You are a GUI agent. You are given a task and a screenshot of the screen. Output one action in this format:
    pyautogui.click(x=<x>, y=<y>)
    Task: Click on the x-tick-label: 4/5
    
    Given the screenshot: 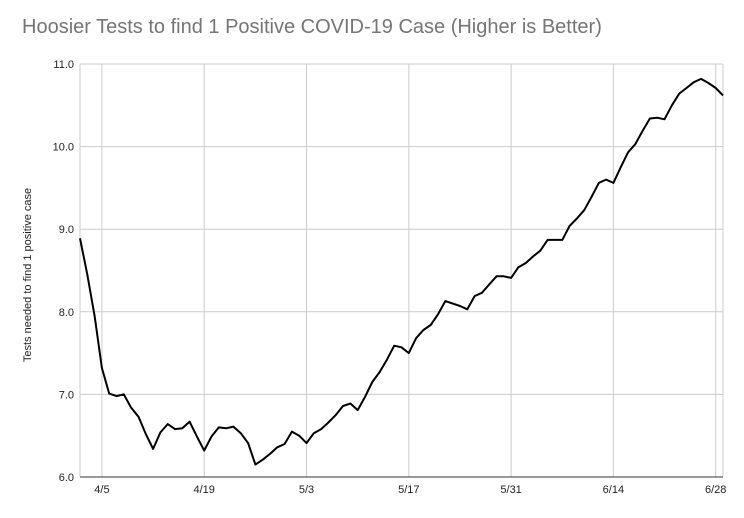 What is the action you would take?
    pyautogui.click(x=101, y=490)
    